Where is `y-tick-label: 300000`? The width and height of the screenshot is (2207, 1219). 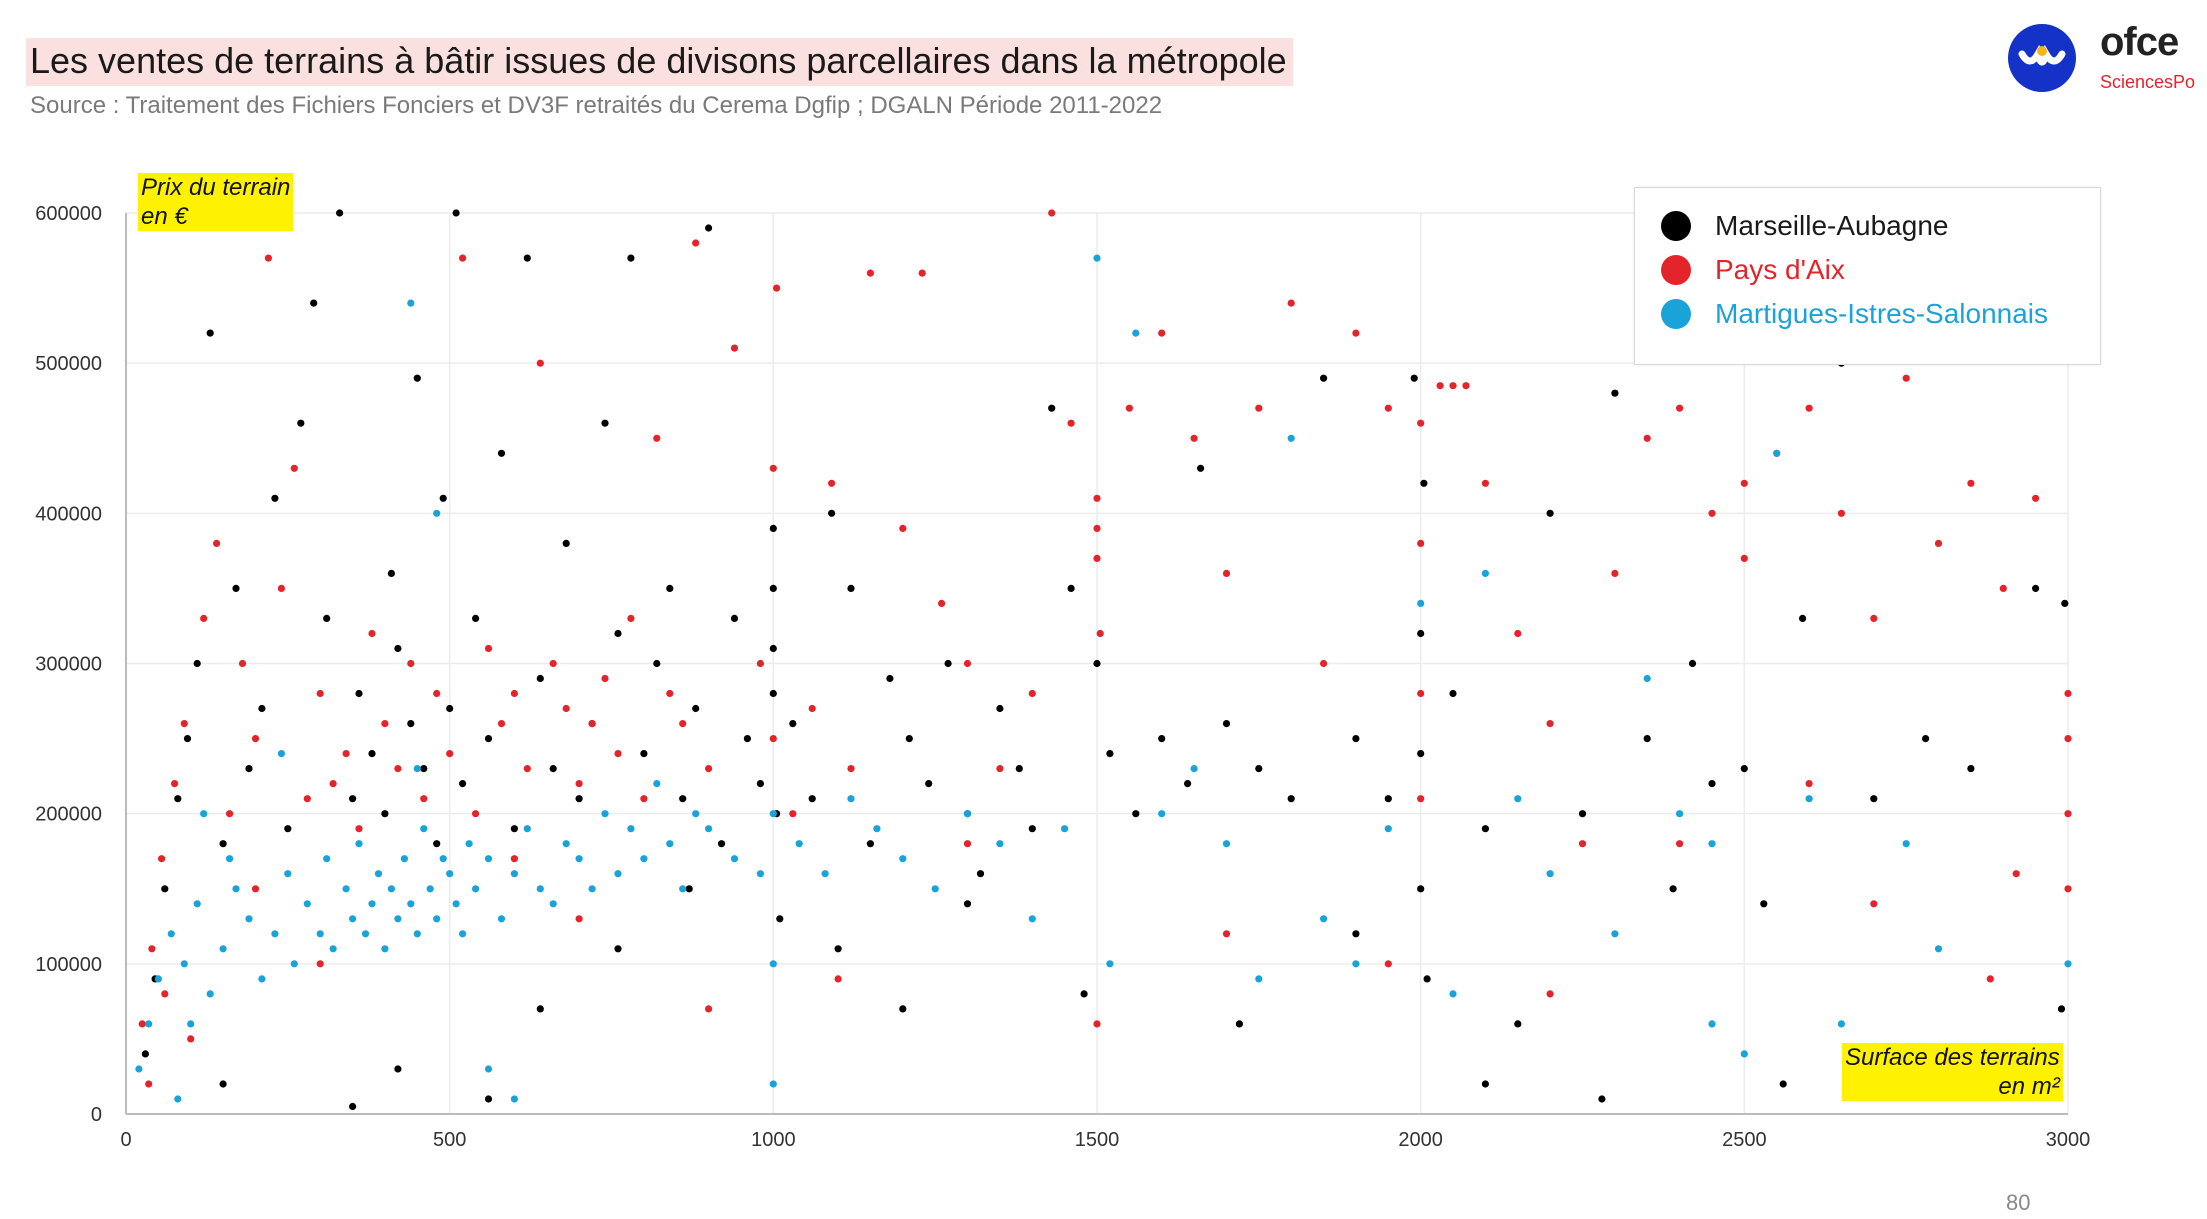
y-tick-label: 300000 is located at coordinates (68, 665).